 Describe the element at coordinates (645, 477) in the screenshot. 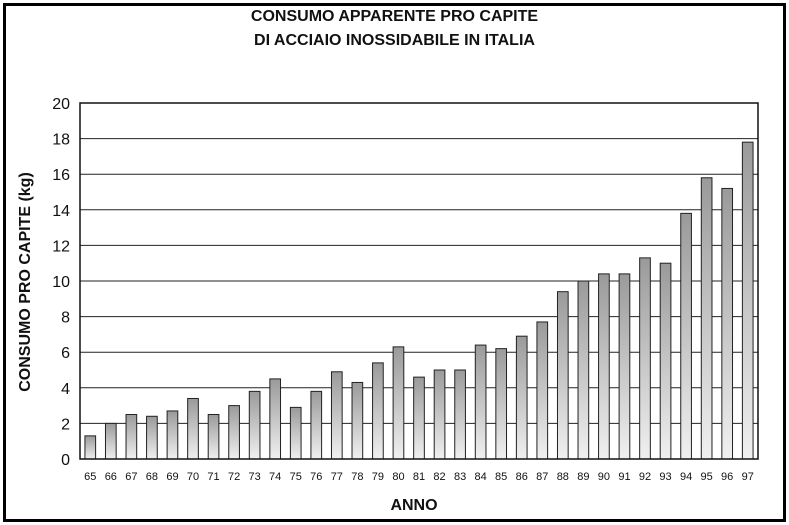

I see `x-tick-label: 92` at that location.